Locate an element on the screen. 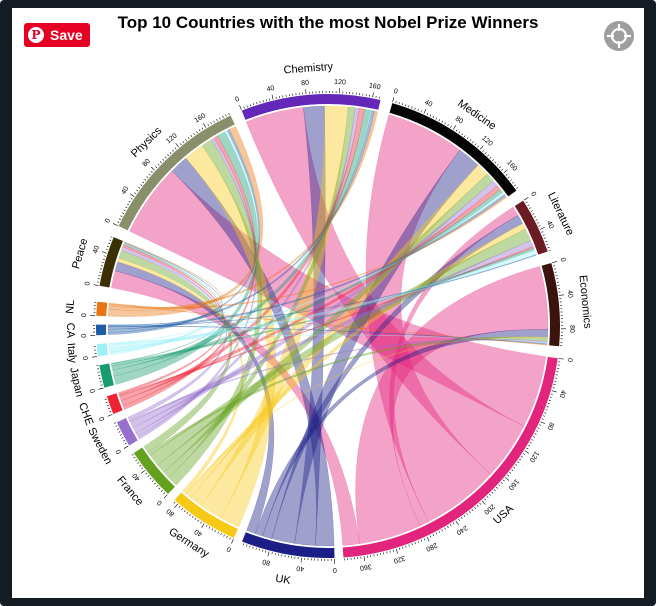 Image resolution: width=656 pixels, height=606 pixels. tick-label-france-0: 0 is located at coordinates (160, 502).